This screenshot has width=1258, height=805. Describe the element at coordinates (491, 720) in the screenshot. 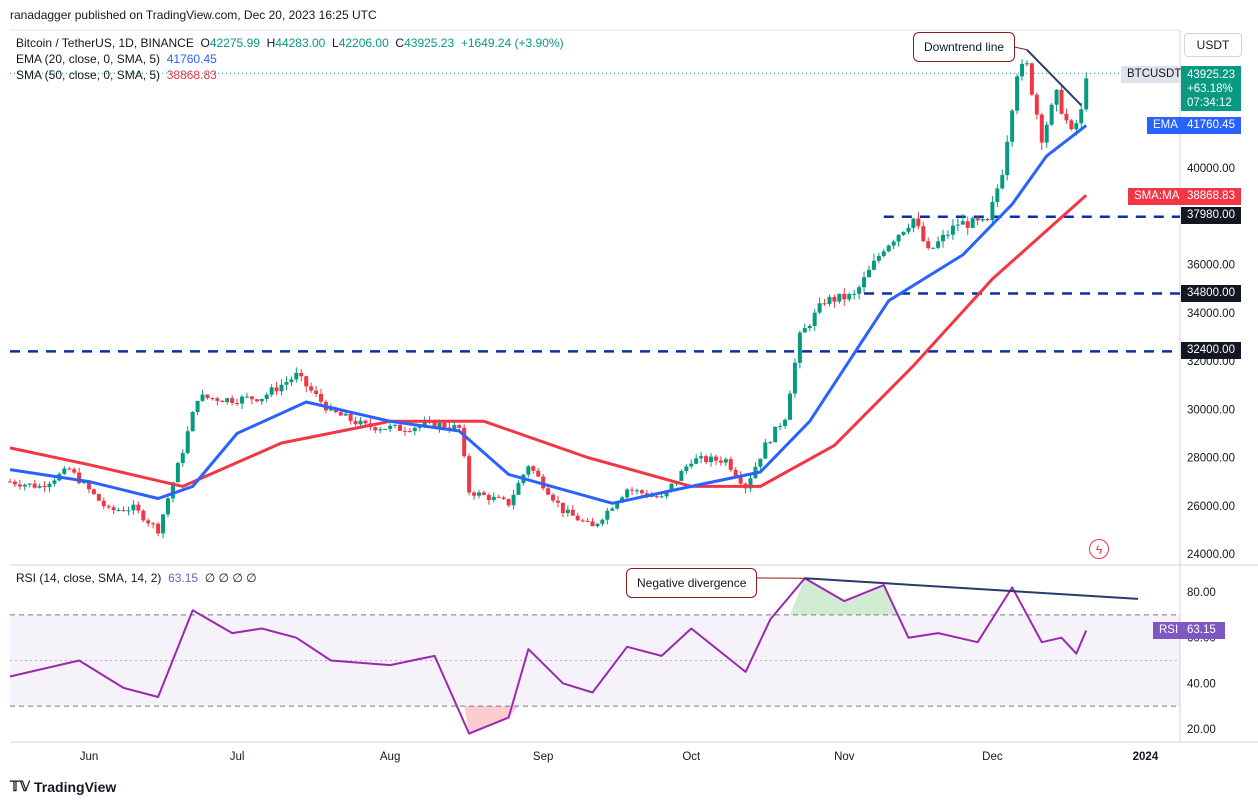

I see `rsi-oversold-fill` at that location.